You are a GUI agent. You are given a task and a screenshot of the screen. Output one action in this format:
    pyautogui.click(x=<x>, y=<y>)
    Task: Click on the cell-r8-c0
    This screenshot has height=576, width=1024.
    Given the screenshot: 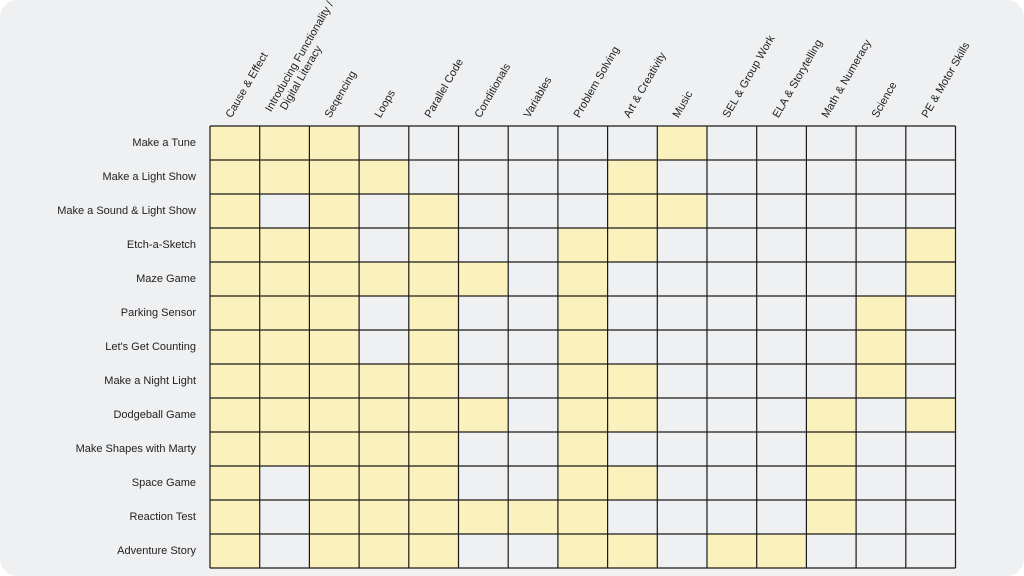 What is the action you would take?
    pyautogui.click(x=235, y=415)
    